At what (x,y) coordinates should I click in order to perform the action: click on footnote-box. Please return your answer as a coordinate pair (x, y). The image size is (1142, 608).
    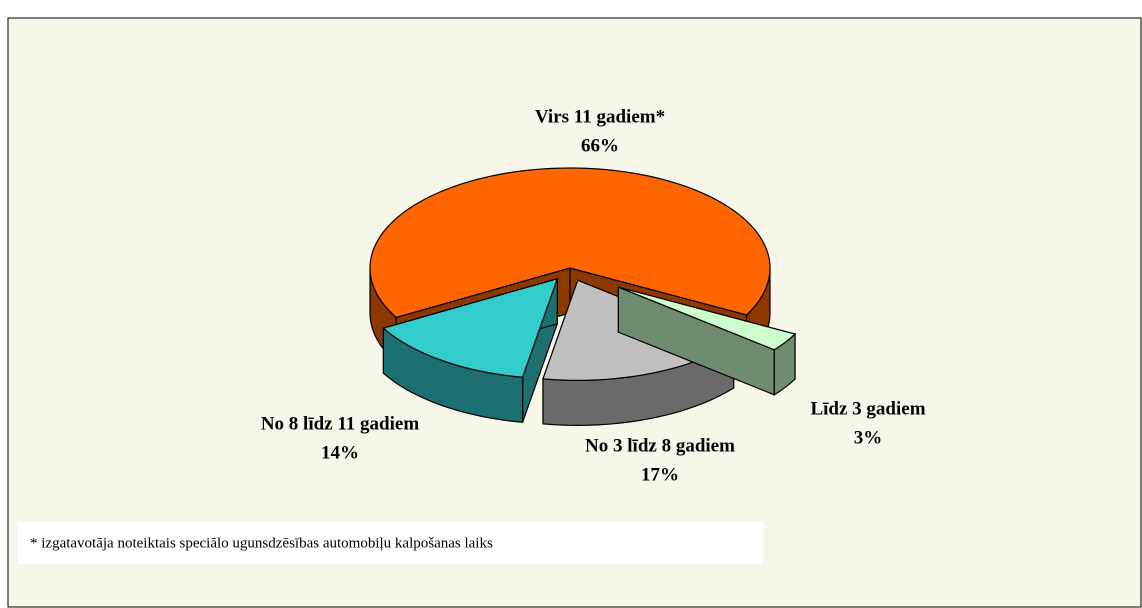
    Looking at the image, I should click on (390, 543).